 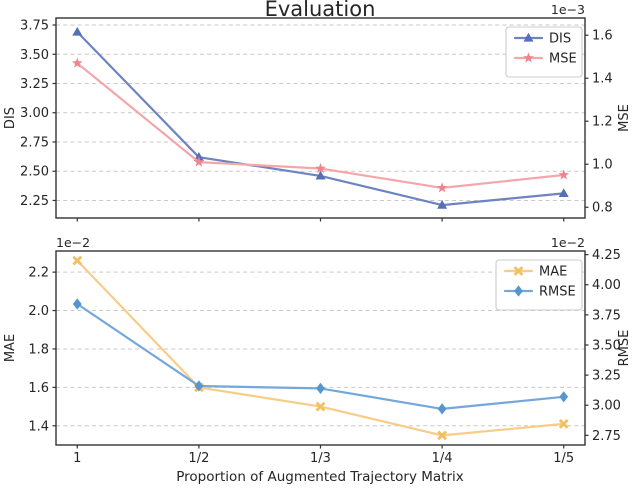 What do you see at coordinates (528, 57) in the screenshot?
I see `legend-marker-mse` at bounding box center [528, 57].